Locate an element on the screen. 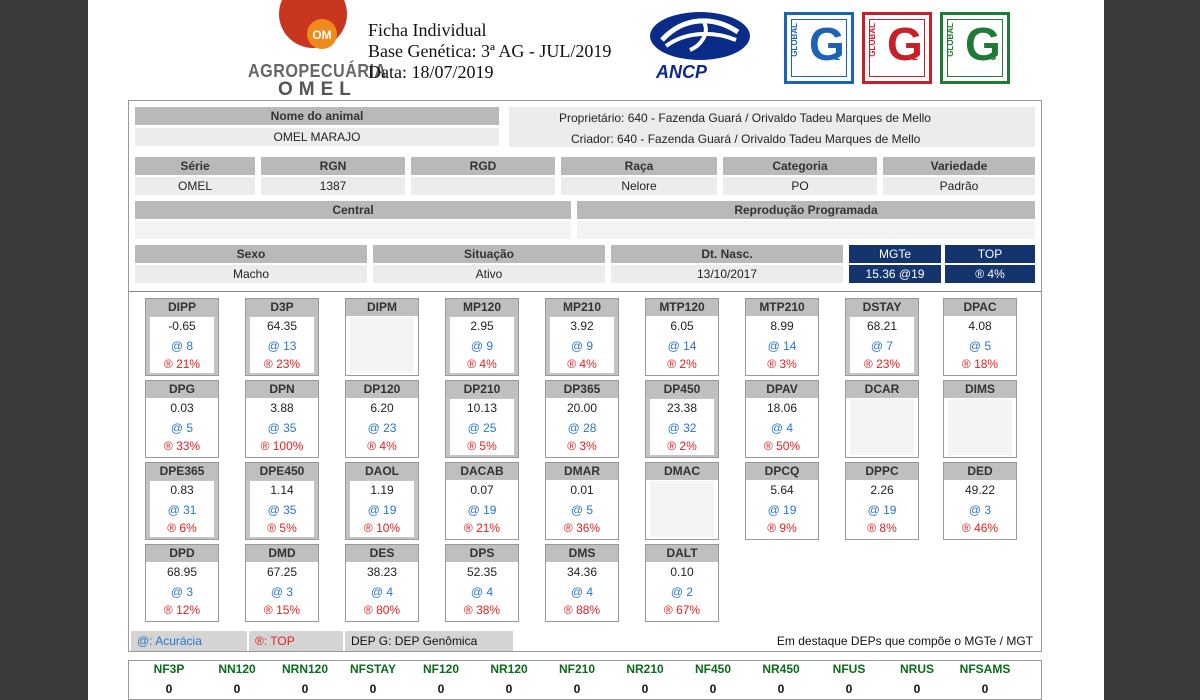 This screenshot has width=1200, height=700. dep-acuracia: @ 32 is located at coordinates (682, 428).